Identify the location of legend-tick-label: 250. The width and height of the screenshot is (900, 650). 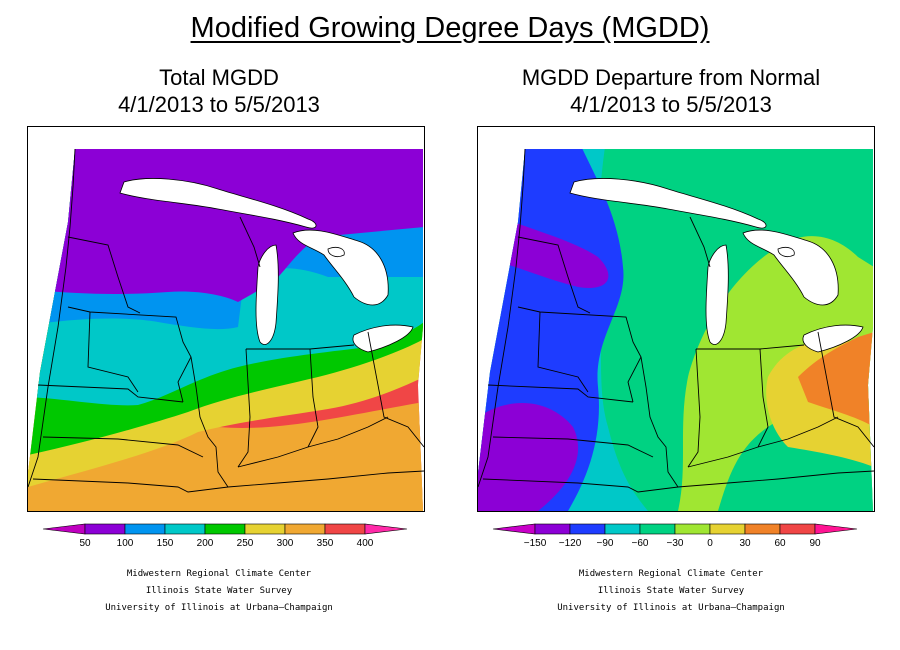
(245, 543).